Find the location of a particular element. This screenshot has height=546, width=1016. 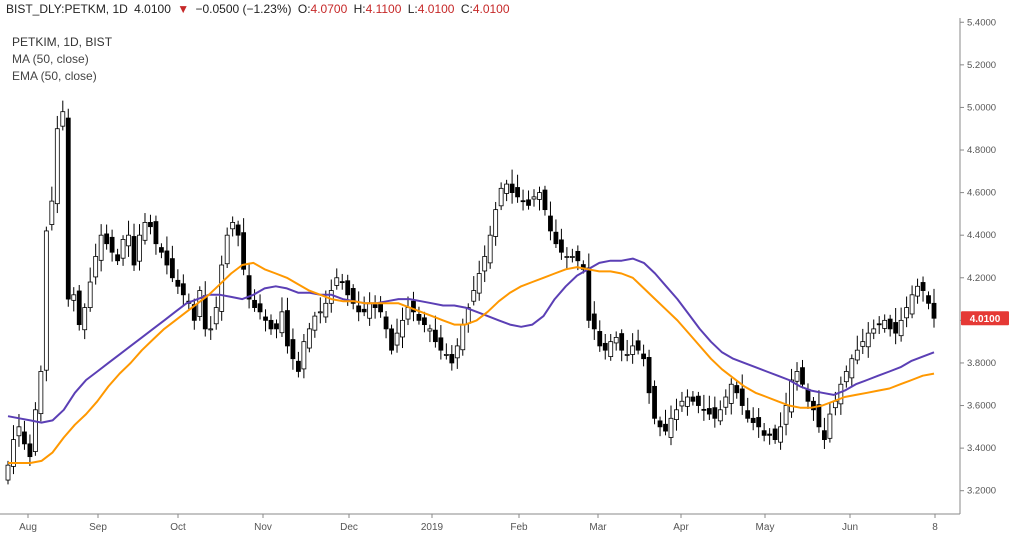

x-tick-label: 8 is located at coordinates (935, 527).